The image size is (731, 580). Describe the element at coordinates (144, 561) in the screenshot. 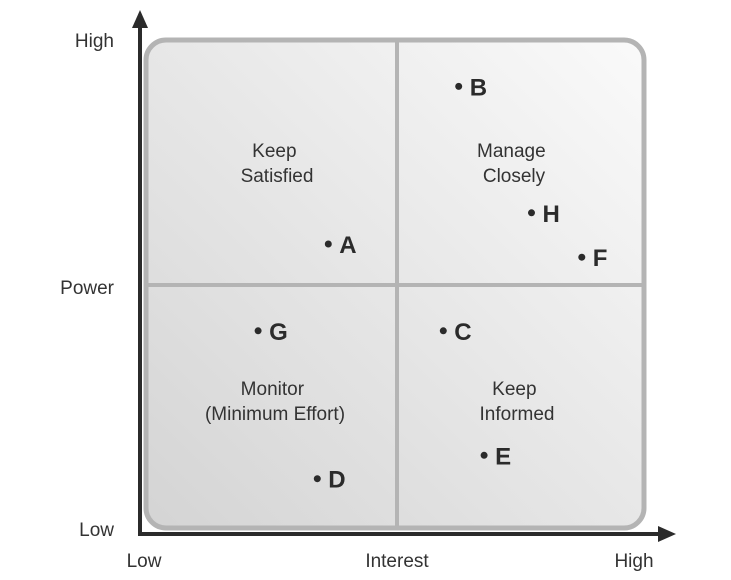

I see `x-axis-low-label: Low` at that location.